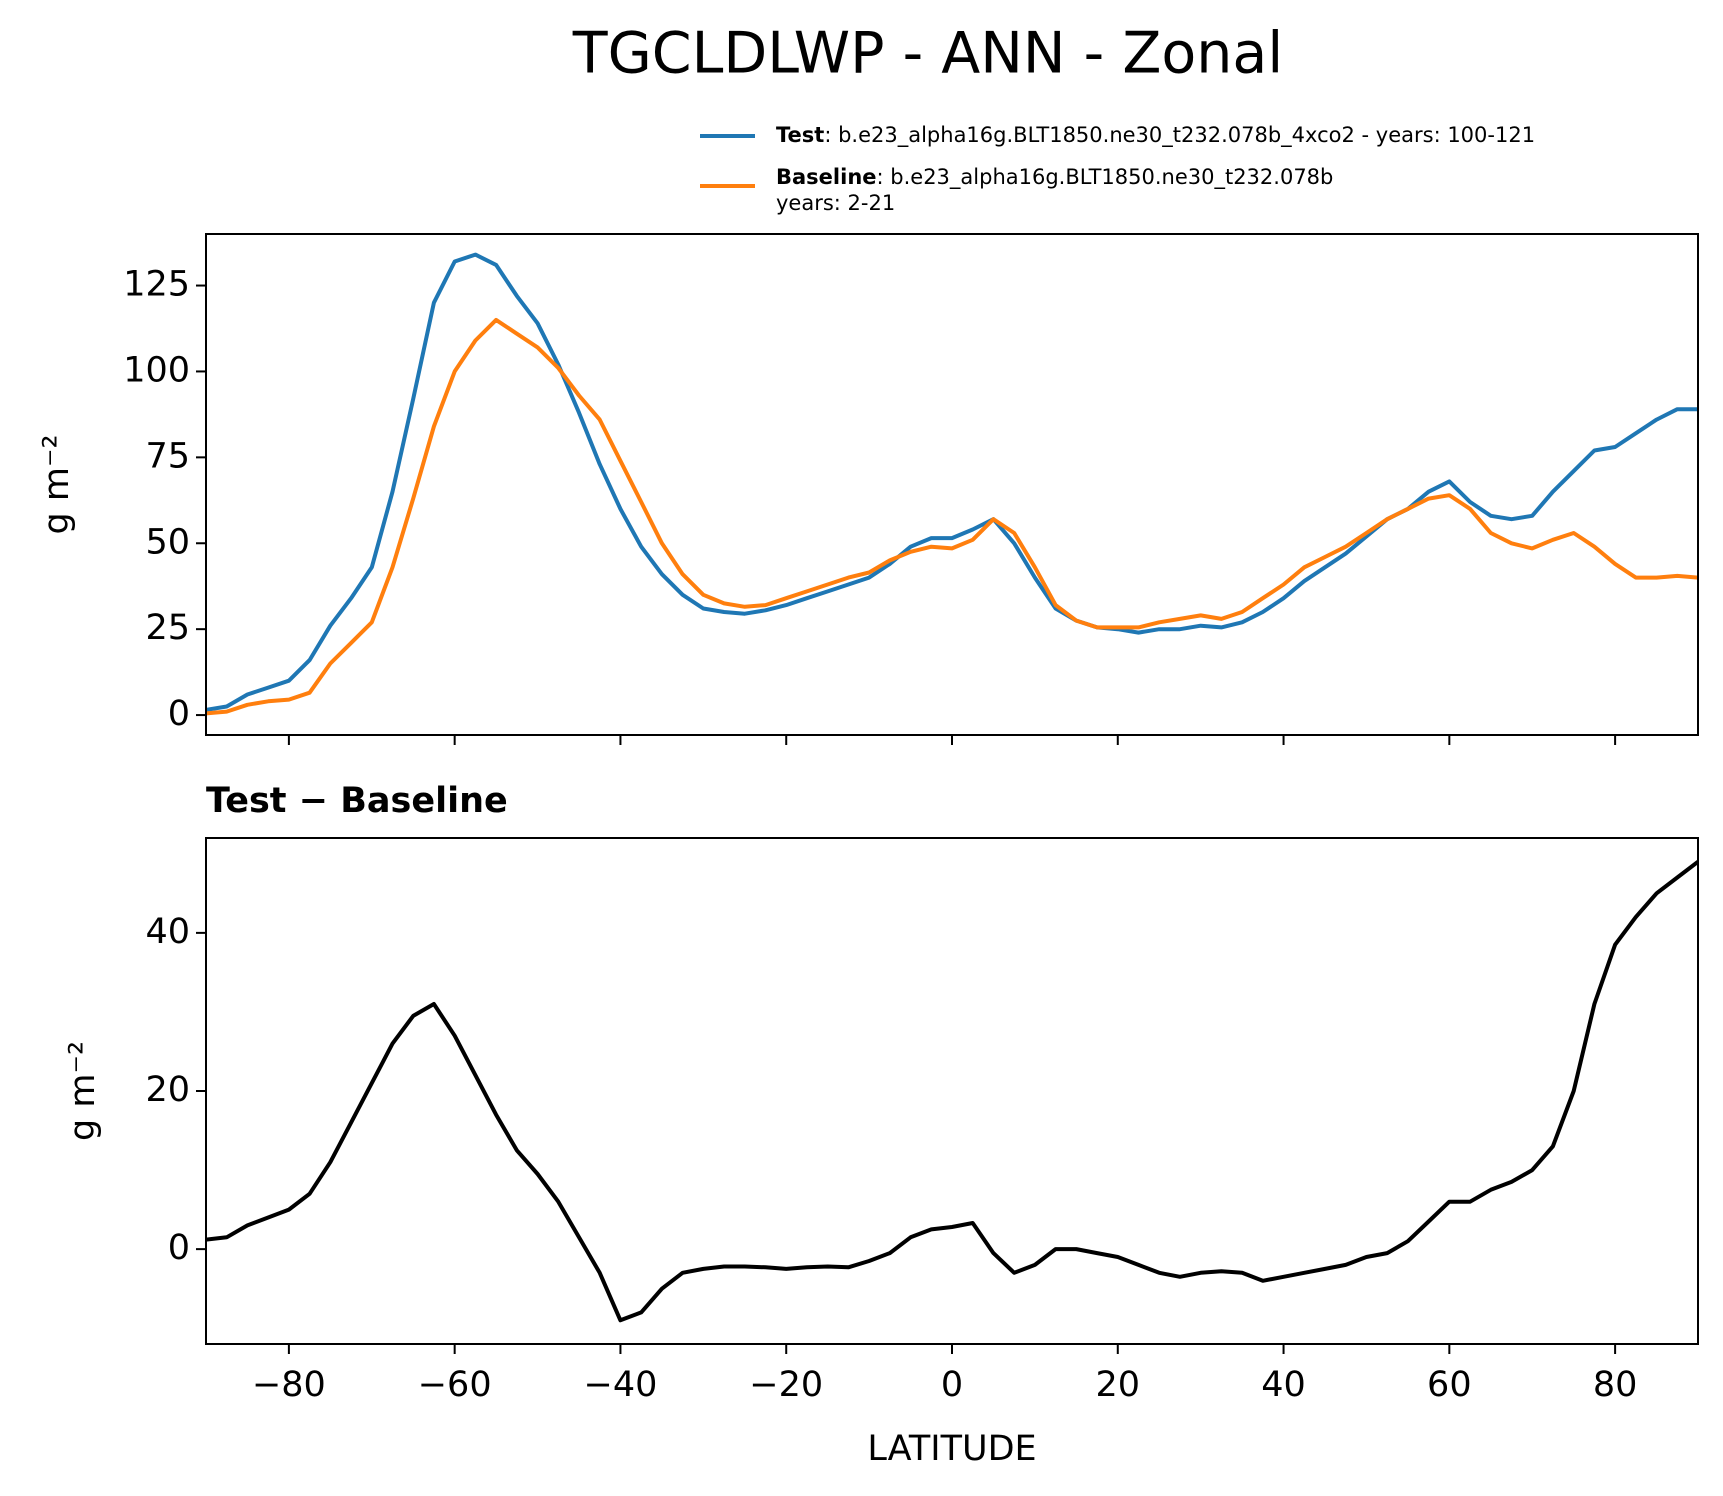 Image resolution: width=1723 pixels, height=1496 pixels. I want to click on x-tick-label: −40, so click(621, 1385).